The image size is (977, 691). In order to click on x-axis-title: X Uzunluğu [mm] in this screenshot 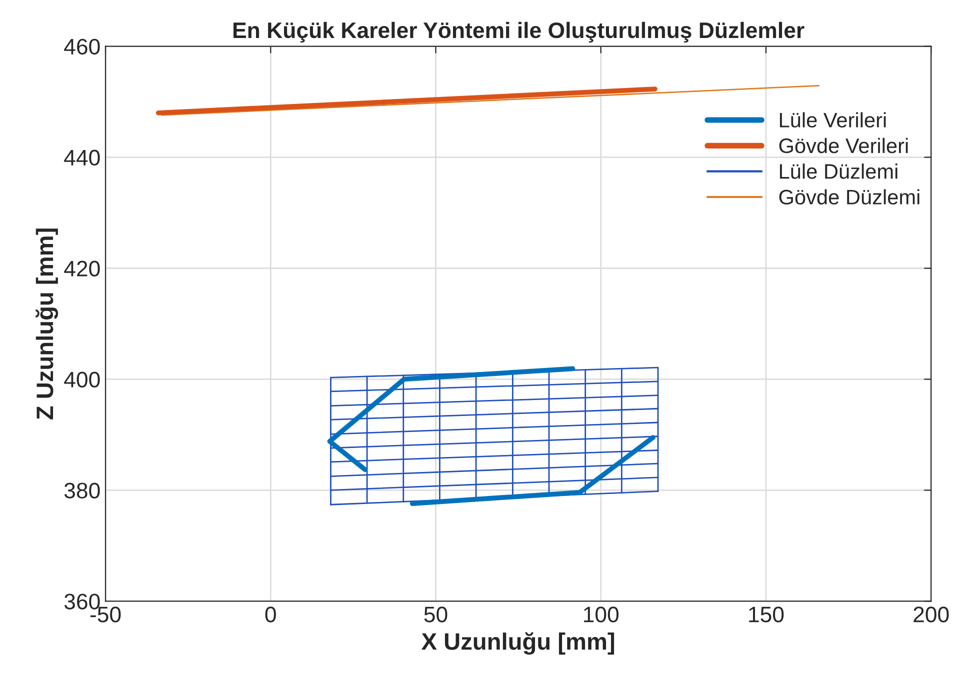, I will do `click(517, 643)`.